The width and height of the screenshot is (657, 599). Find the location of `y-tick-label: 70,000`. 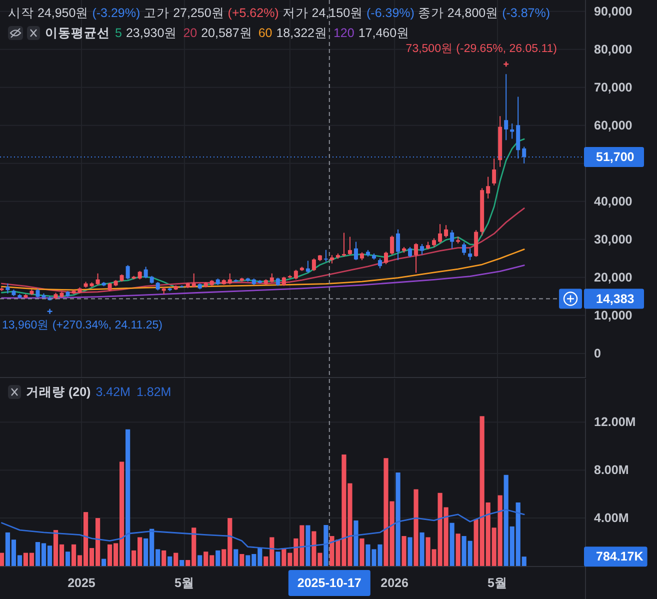

y-tick-label: 70,000 is located at coordinates (613, 87).